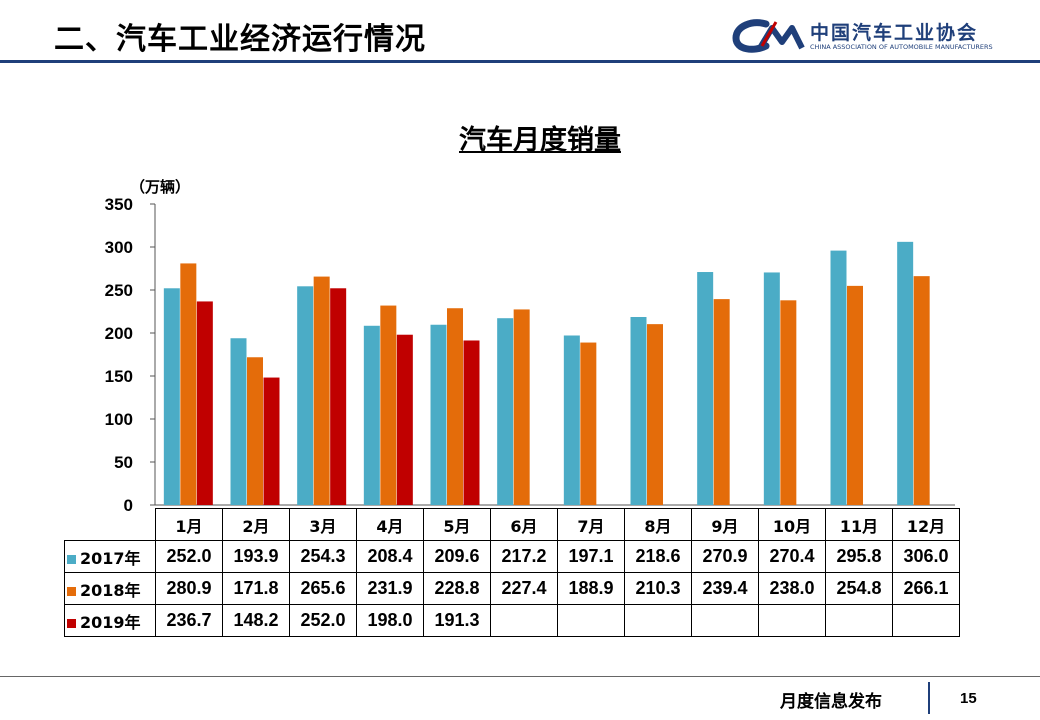 Image resolution: width=1040 pixels, height=720 pixels. I want to click on footer-text: 月度信息发布, so click(831, 702).